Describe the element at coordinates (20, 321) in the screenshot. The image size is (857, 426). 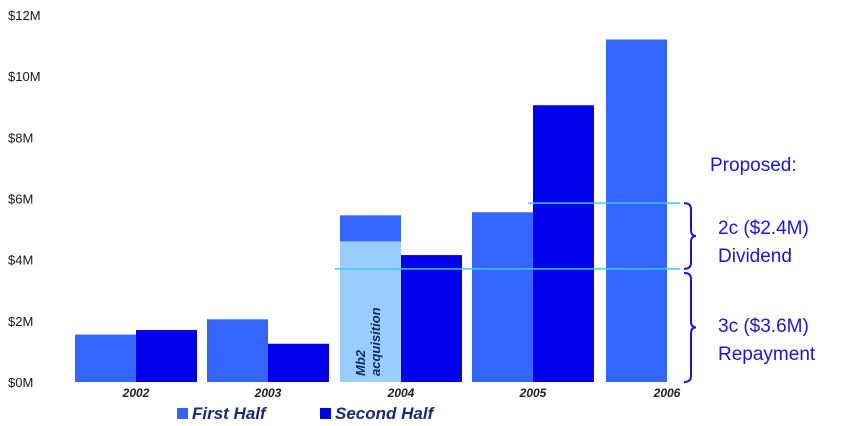
I see `y-tick-label: $2M` at that location.